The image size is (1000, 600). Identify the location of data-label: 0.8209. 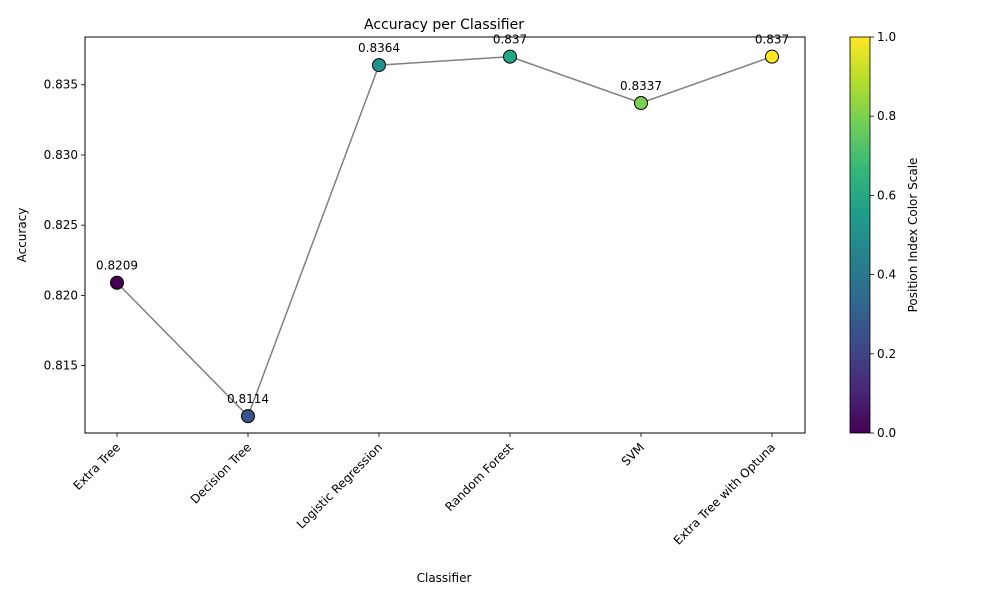
(117, 266).